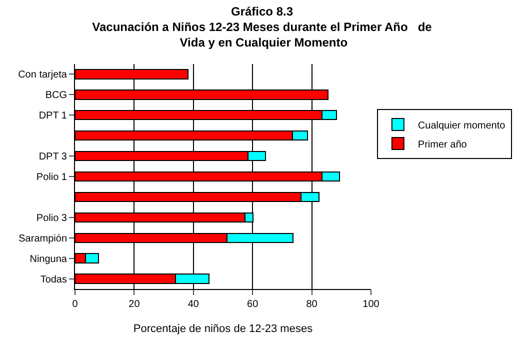  What do you see at coordinates (75, 304) in the screenshot?
I see `x-tick-label: 0` at bounding box center [75, 304].